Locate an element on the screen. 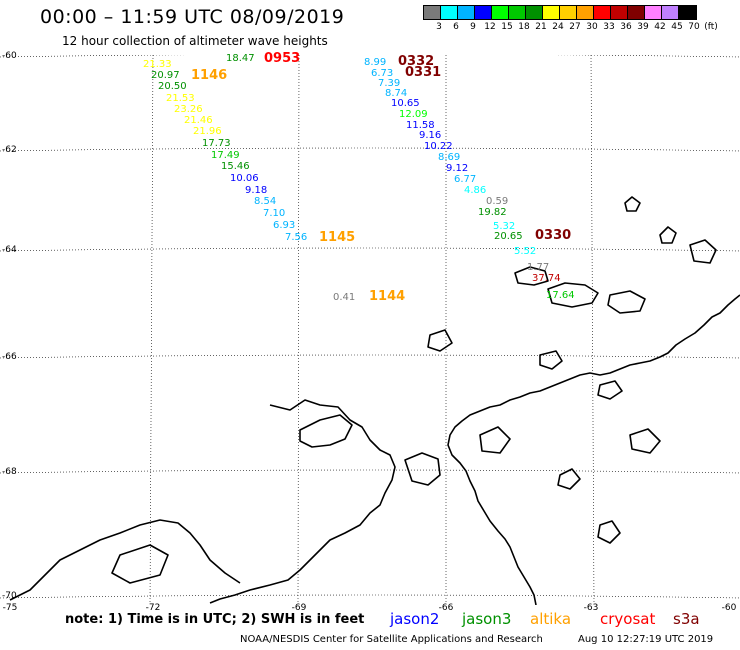  lon-label: -69 is located at coordinates (299, 608).